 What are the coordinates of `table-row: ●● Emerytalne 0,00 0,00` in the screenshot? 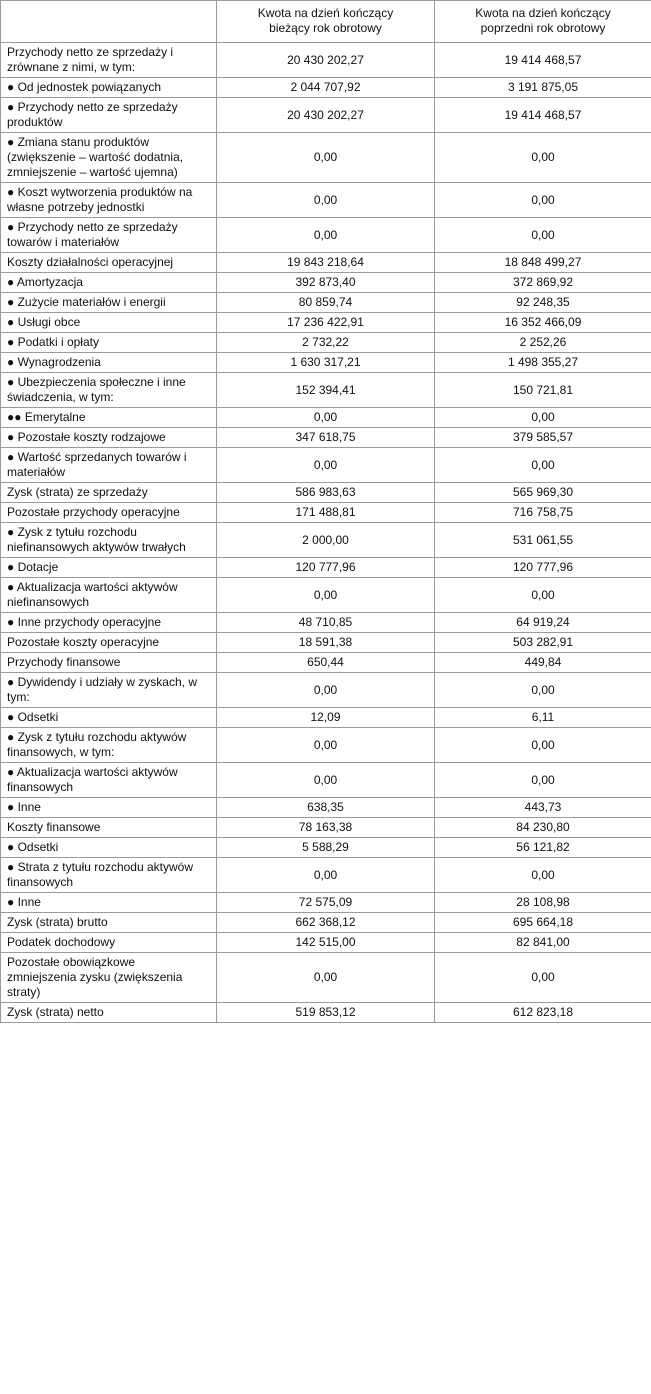 It's located at (325, 417).